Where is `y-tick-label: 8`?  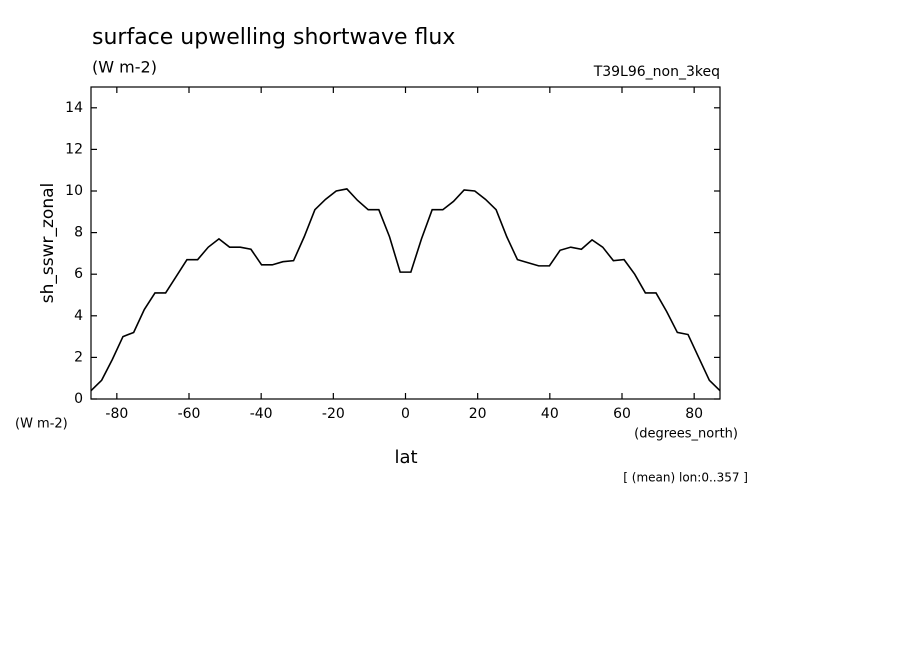
y-tick-label: 8 is located at coordinates (78, 233).